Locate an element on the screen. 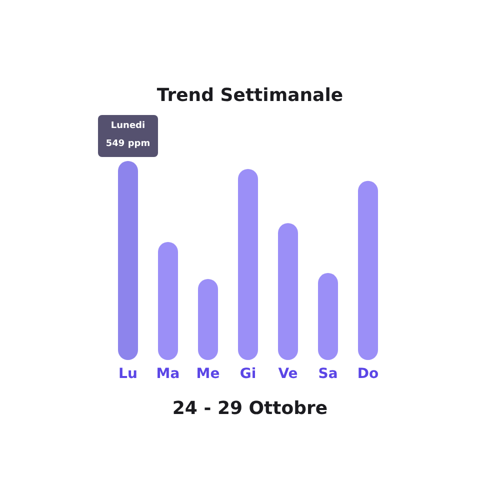 The width and height of the screenshot is (500, 500). x-tick-label: Lu is located at coordinates (128, 374).